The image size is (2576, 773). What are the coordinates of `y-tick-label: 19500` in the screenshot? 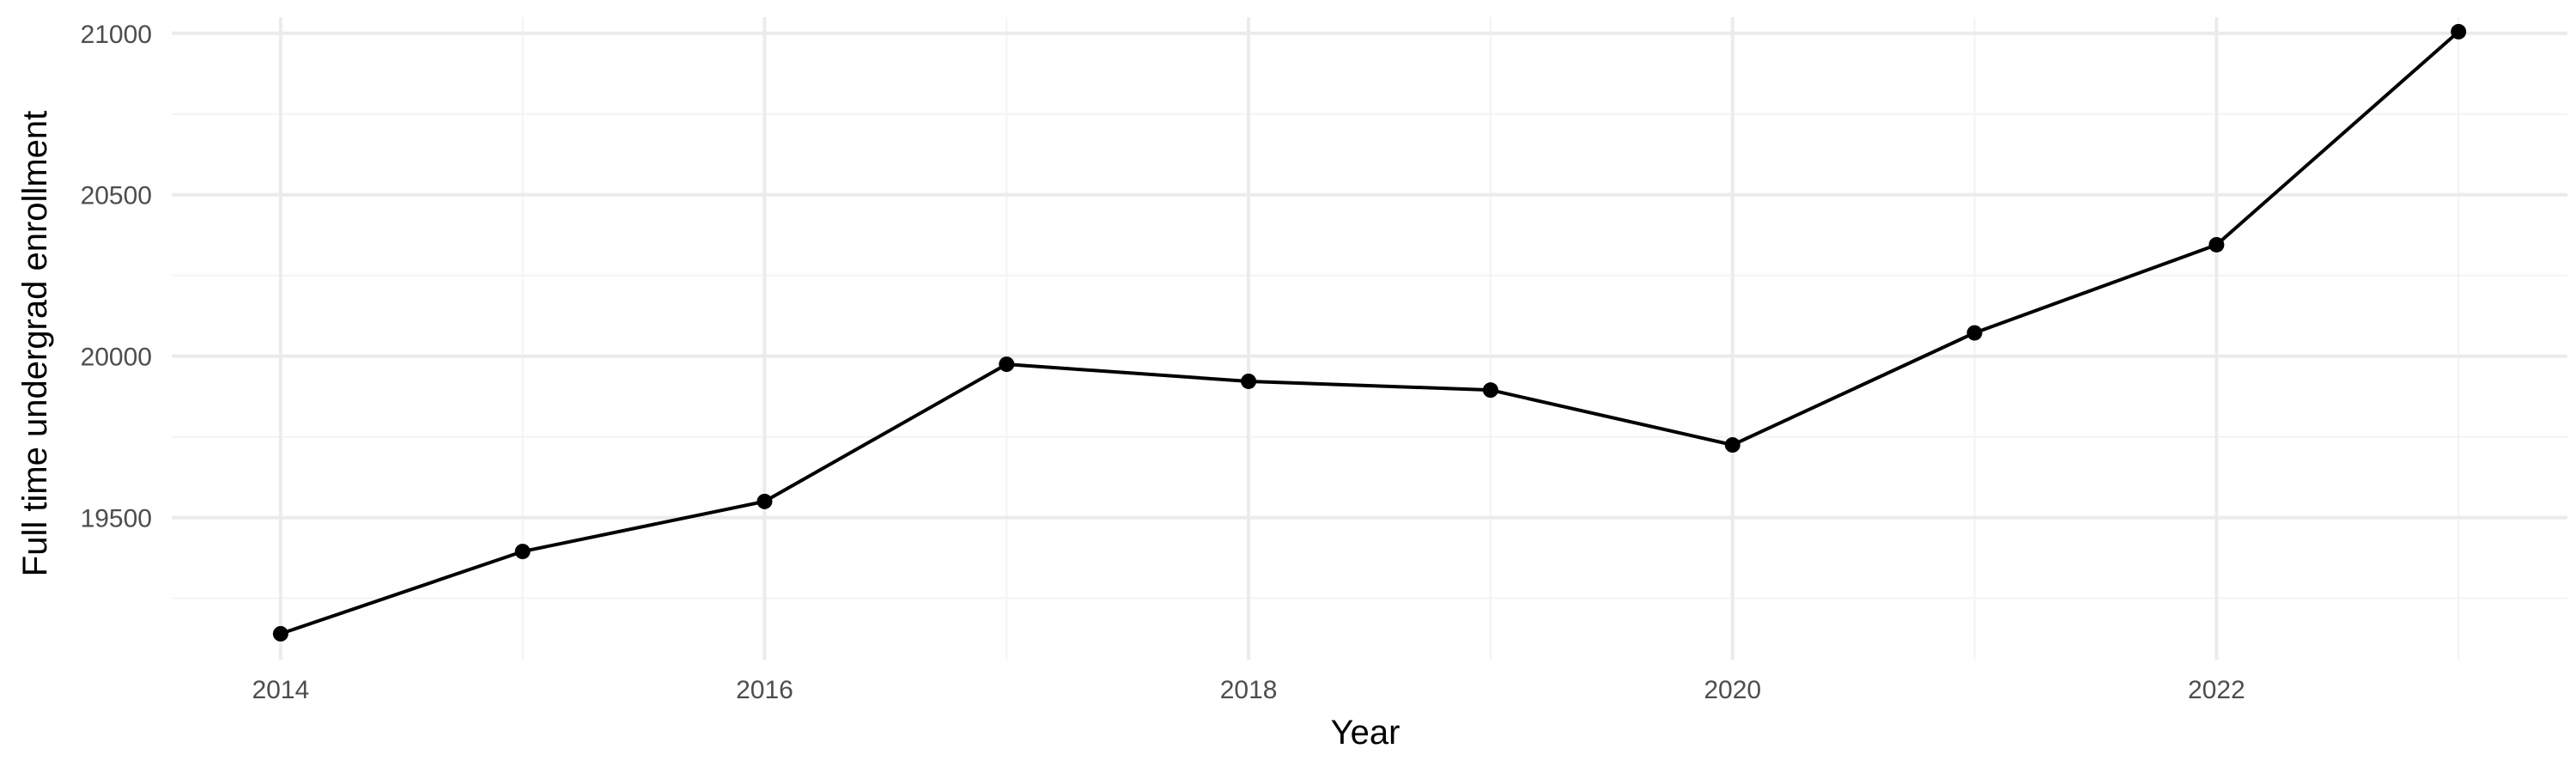 It's located at (117, 519).